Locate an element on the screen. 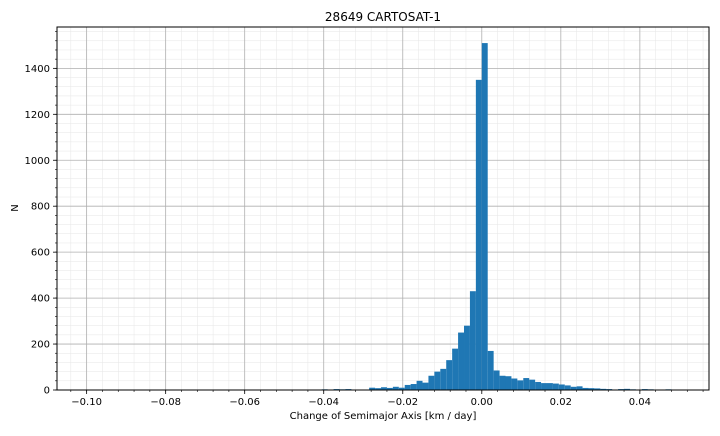 This screenshot has height=436, width=720. x-tick-label: 0.02 is located at coordinates (561, 402).